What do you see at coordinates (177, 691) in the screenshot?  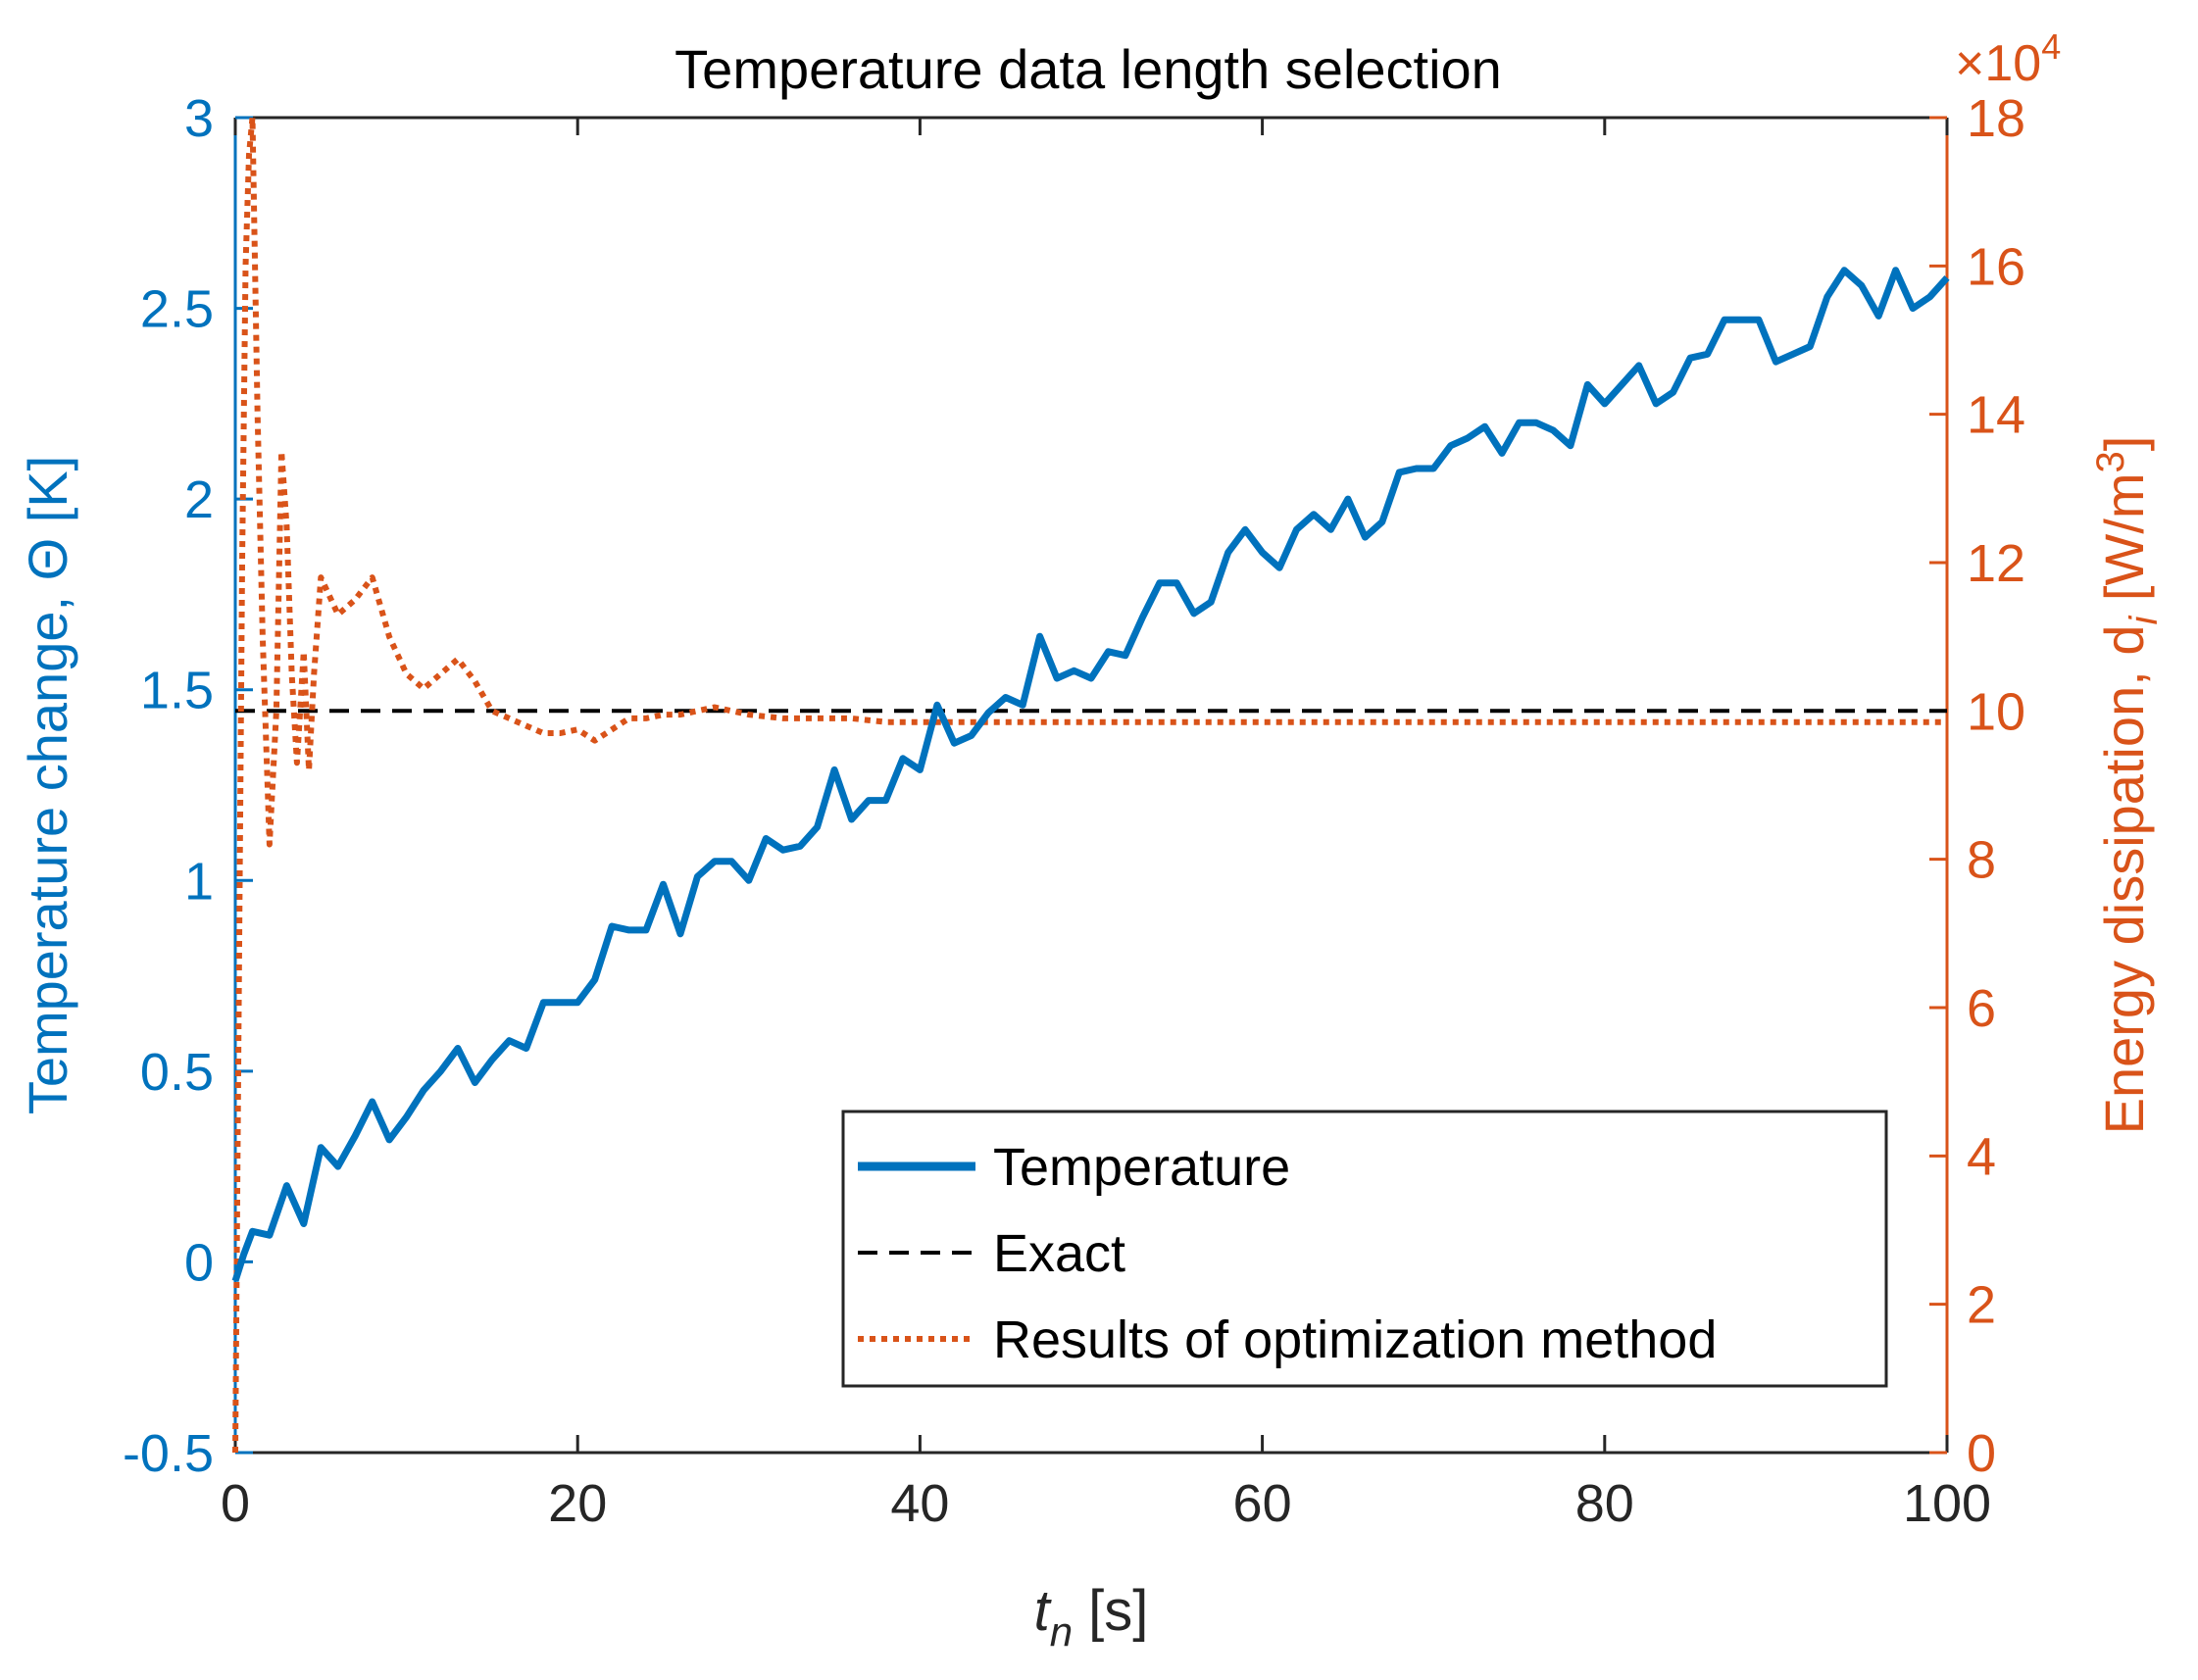 I see `left-tick-label: 1.5` at bounding box center [177, 691].